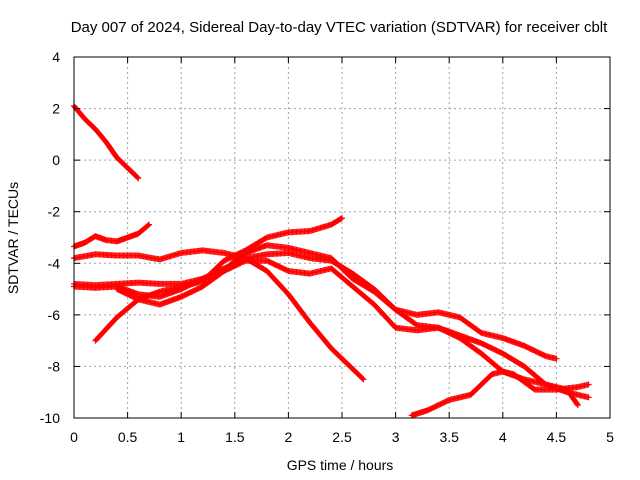 This screenshot has width=640, height=480. What do you see at coordinates (342, 437) in the screenshot?
I see `x-tick-label: 2.5` at bounding box center [342, 437].